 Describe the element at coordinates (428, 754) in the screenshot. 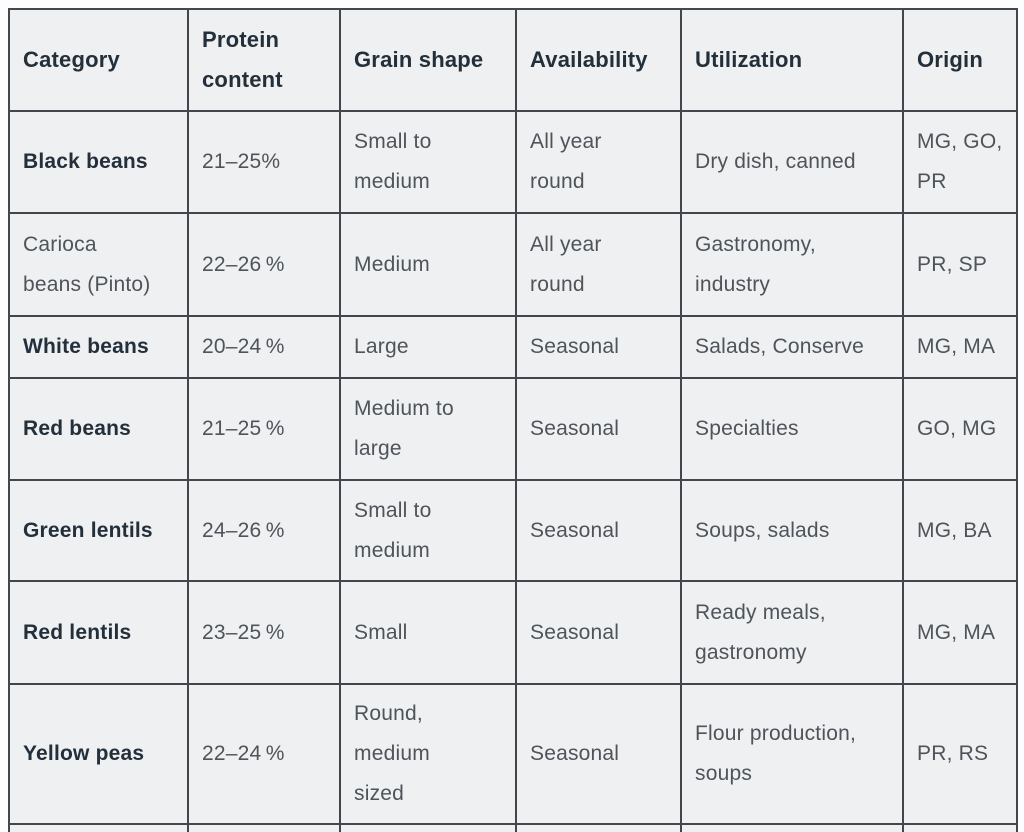

I see `cell-grain: Round, medium sized` at that location.